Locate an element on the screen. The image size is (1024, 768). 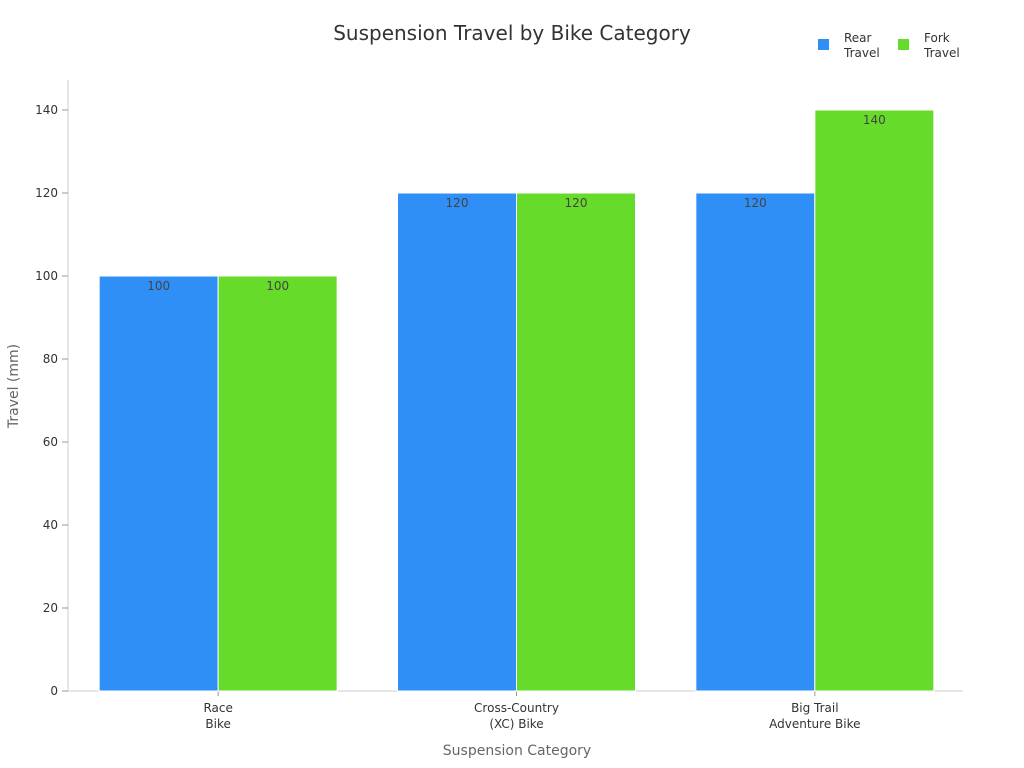
legend-label: Fork Travel is located at coordinates (941, 45).